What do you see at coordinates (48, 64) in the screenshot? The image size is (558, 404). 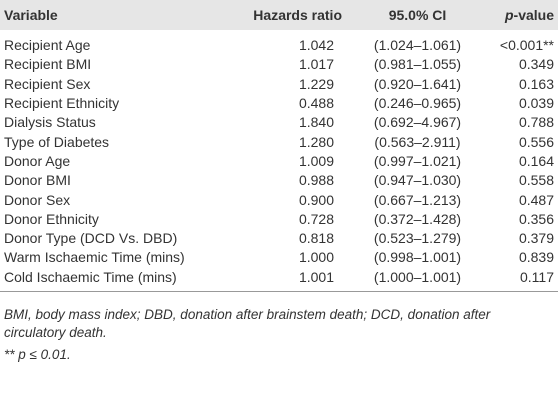 I see `table-cell: Recipient BMI` at bounding box center [48, 64].